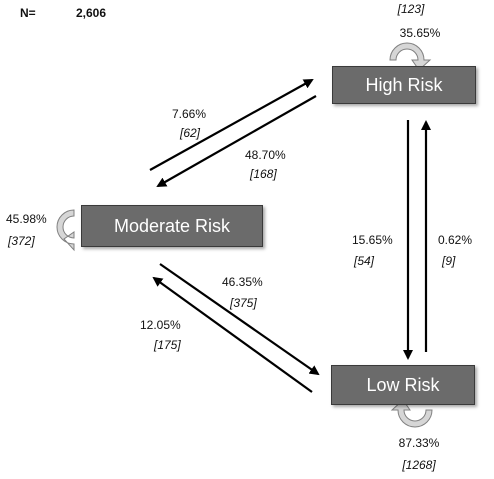 The height and width of the screenshot is (479, 494). Describe the element at coordinates (403, 385) in the screenshot. I see `node-low-risk: Low Risk` at that location.